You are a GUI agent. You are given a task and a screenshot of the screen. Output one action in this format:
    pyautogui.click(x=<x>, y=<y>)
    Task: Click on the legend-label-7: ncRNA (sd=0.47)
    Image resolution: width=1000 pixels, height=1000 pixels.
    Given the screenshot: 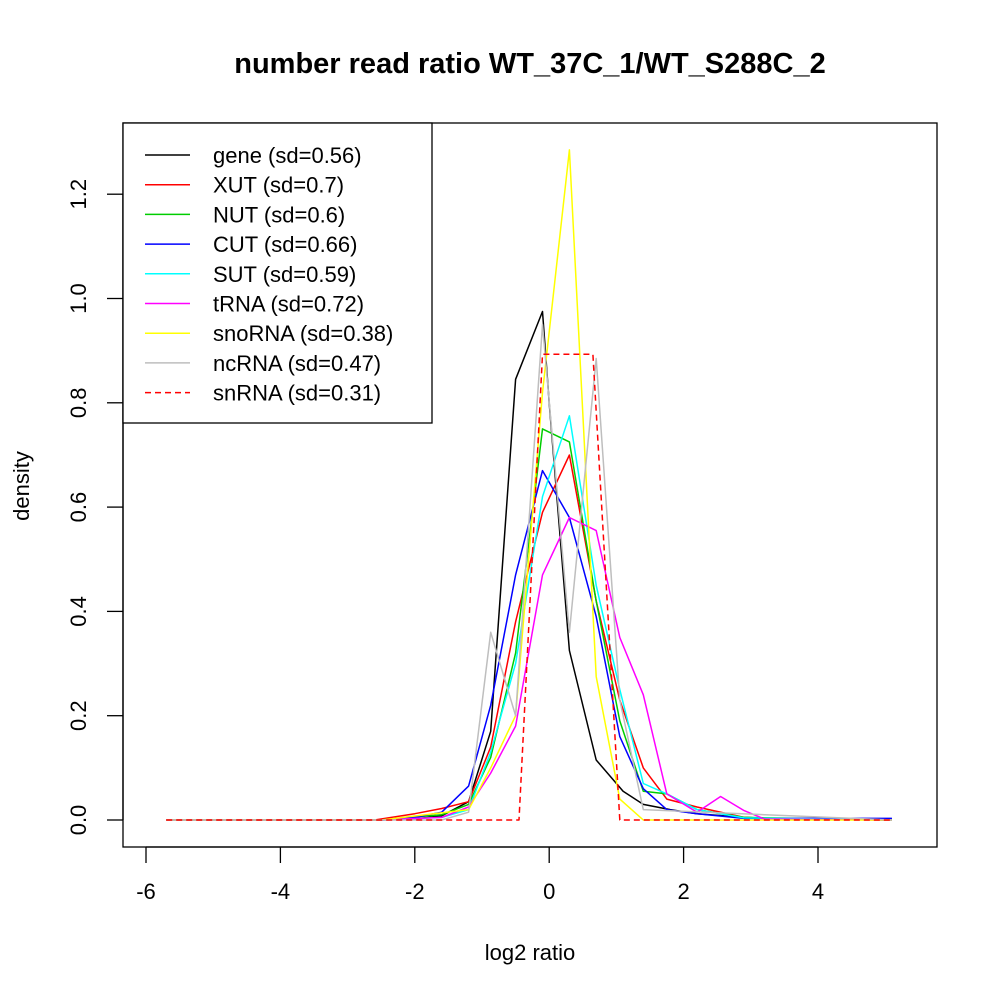 What is the action you would take?
    pyautogui.click(x=297, y=363)
    